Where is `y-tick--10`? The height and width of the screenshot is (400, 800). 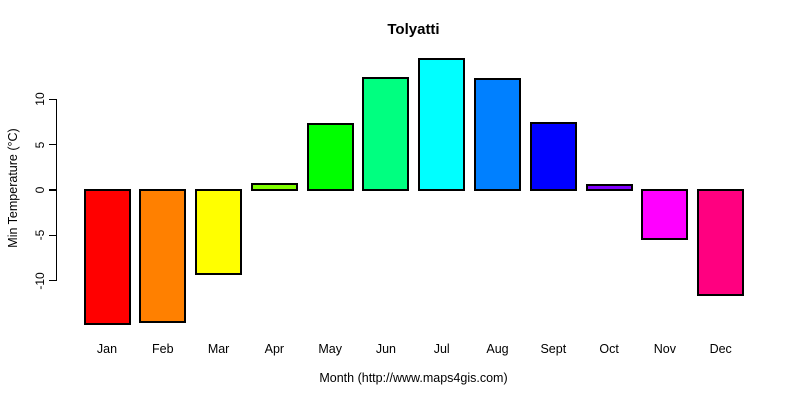 y-tick--10 is located at coordinates (52, 280).